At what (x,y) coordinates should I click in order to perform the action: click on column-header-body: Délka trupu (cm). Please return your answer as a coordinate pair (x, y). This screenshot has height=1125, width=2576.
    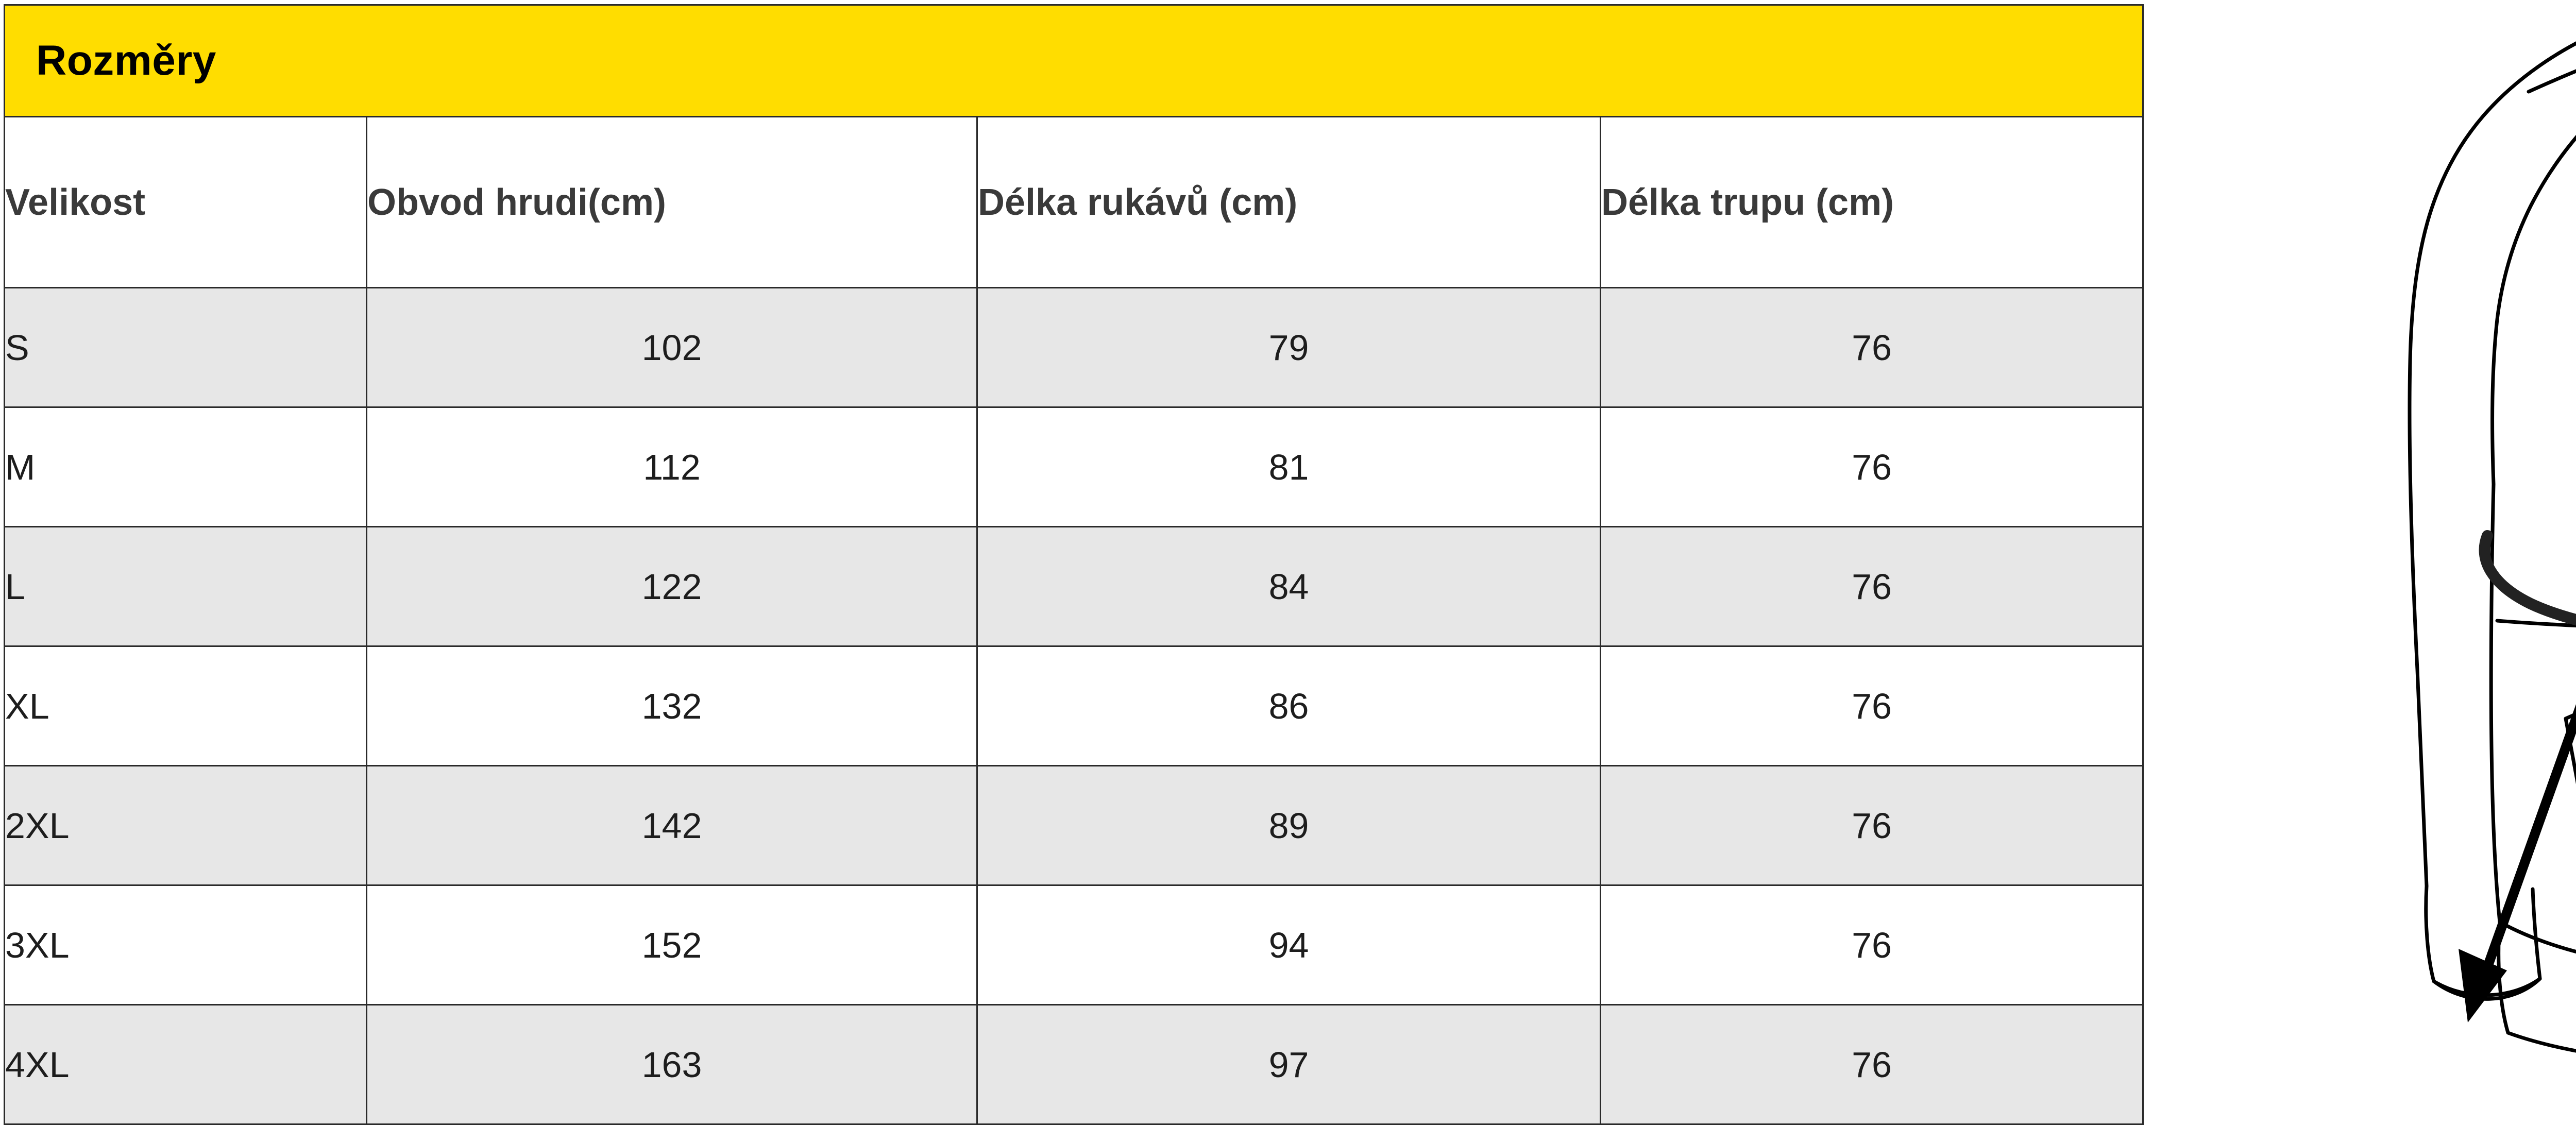
    Looking at the image, I should click on (1871, 202).